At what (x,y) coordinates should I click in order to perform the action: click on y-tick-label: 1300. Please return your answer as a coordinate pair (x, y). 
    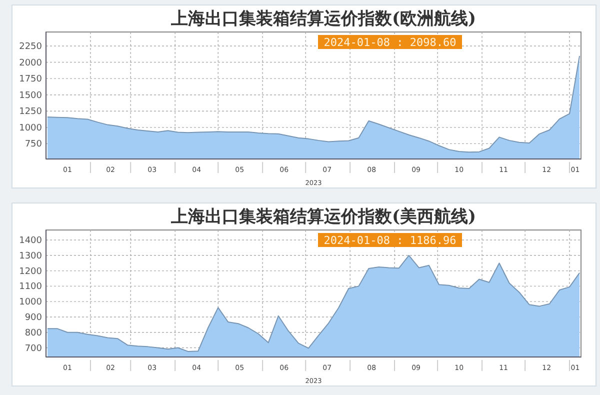
    Looking at the image, I should click on (30, 256).